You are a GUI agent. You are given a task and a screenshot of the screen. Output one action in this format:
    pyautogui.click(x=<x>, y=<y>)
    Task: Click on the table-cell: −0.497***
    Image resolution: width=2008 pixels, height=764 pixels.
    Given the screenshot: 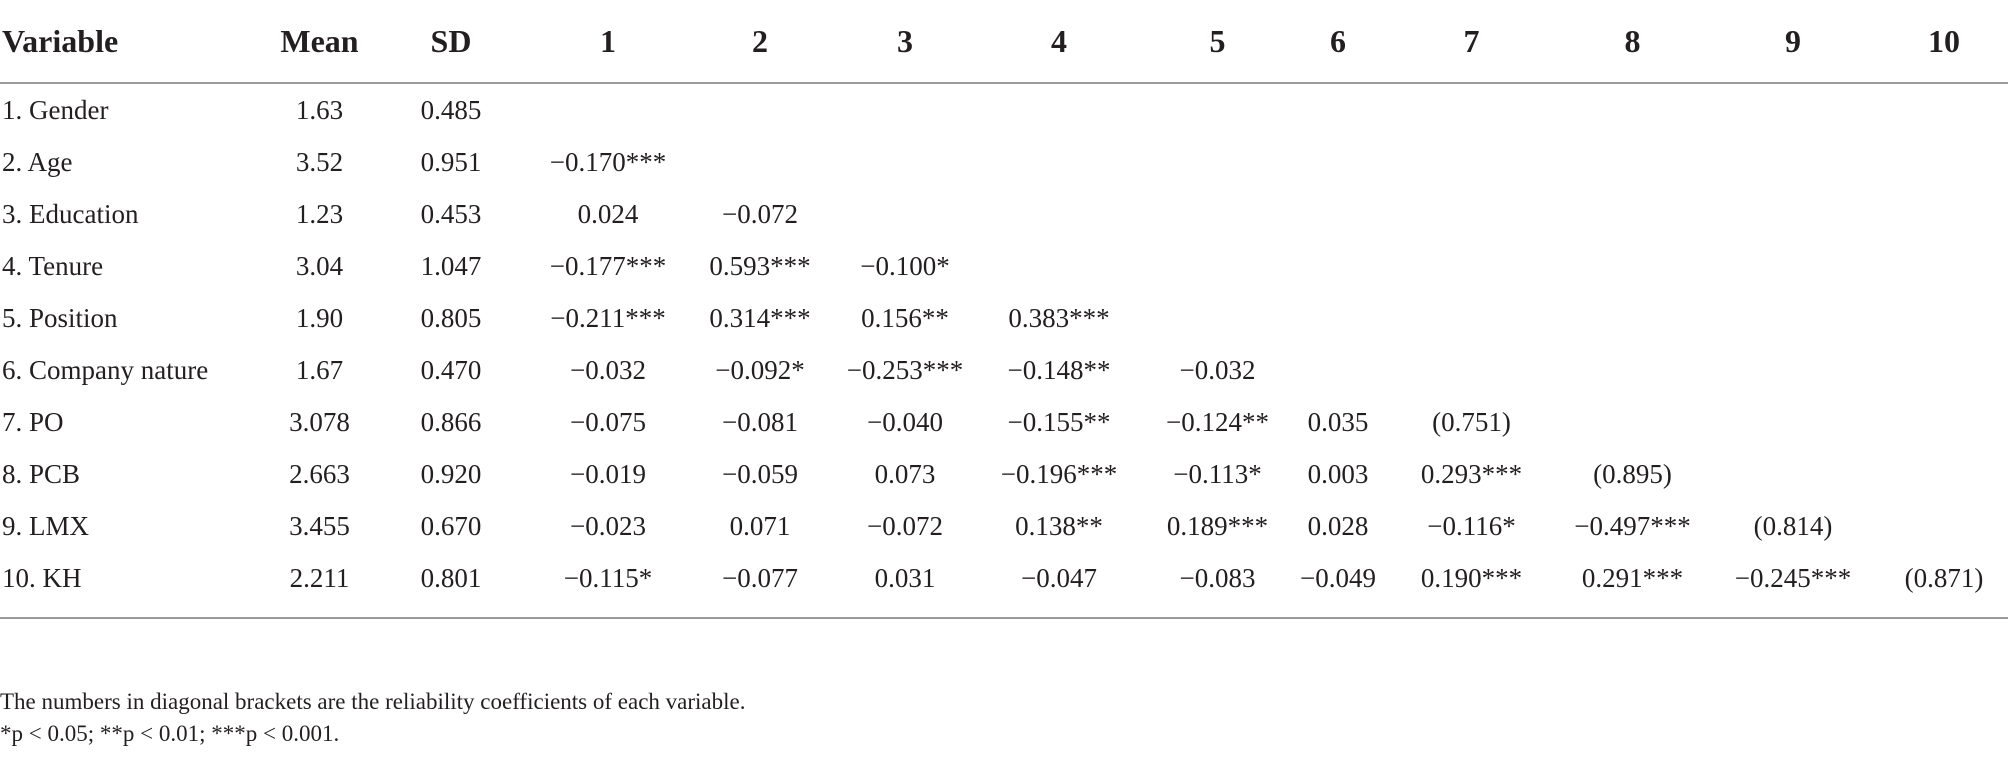 What is the action you would take?
    pyautogui.click(x=1632, y=525)
    